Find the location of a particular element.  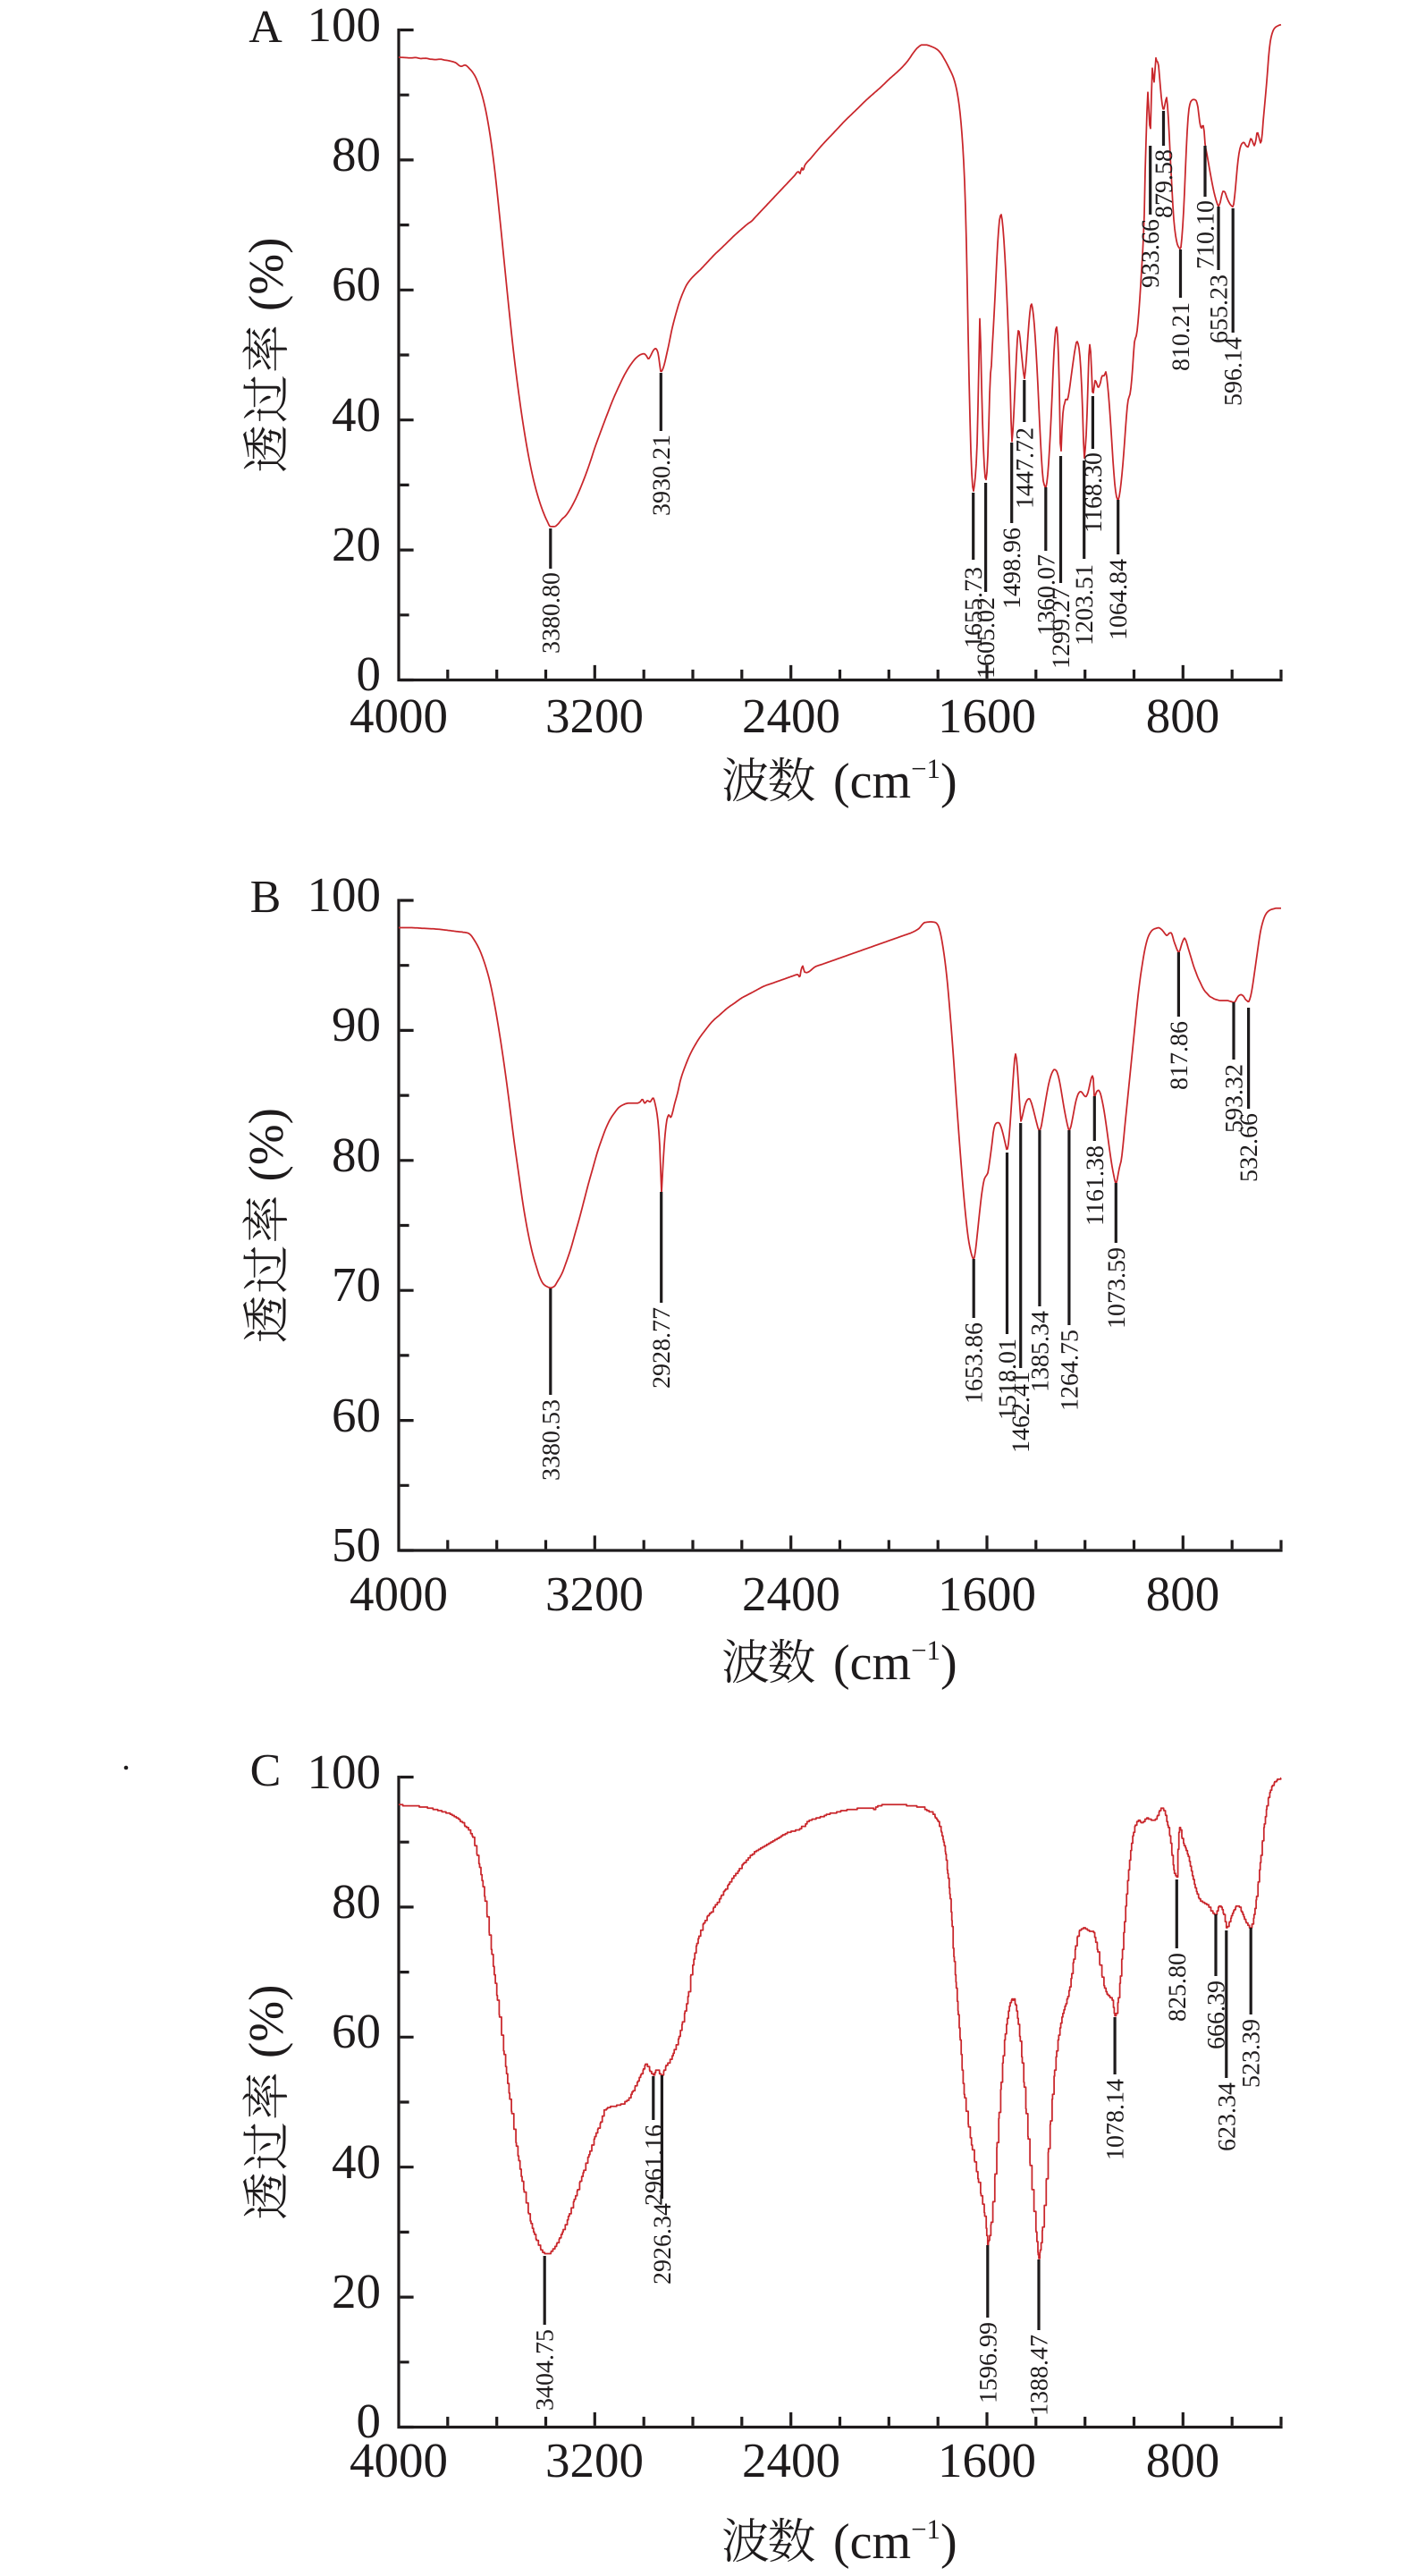

svg-text: 1385.34 is located at coordinates (1040, 1351).